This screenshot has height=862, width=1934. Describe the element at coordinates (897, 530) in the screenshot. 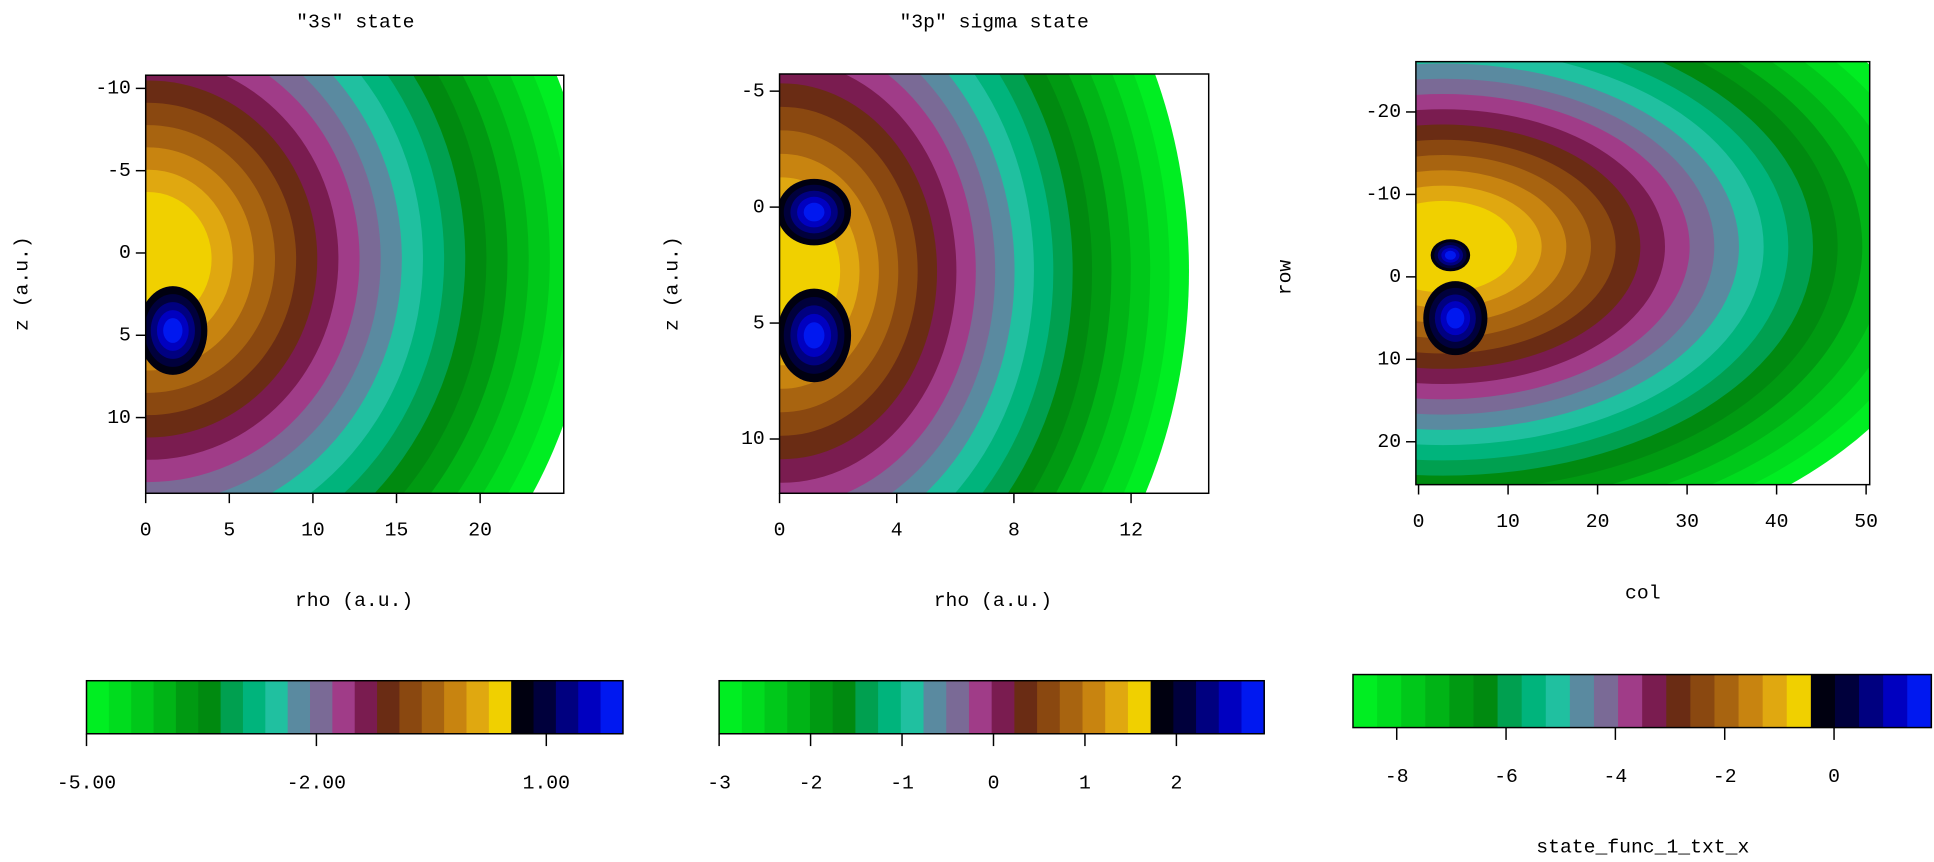

I see `x-tick-label: 4` at that location.